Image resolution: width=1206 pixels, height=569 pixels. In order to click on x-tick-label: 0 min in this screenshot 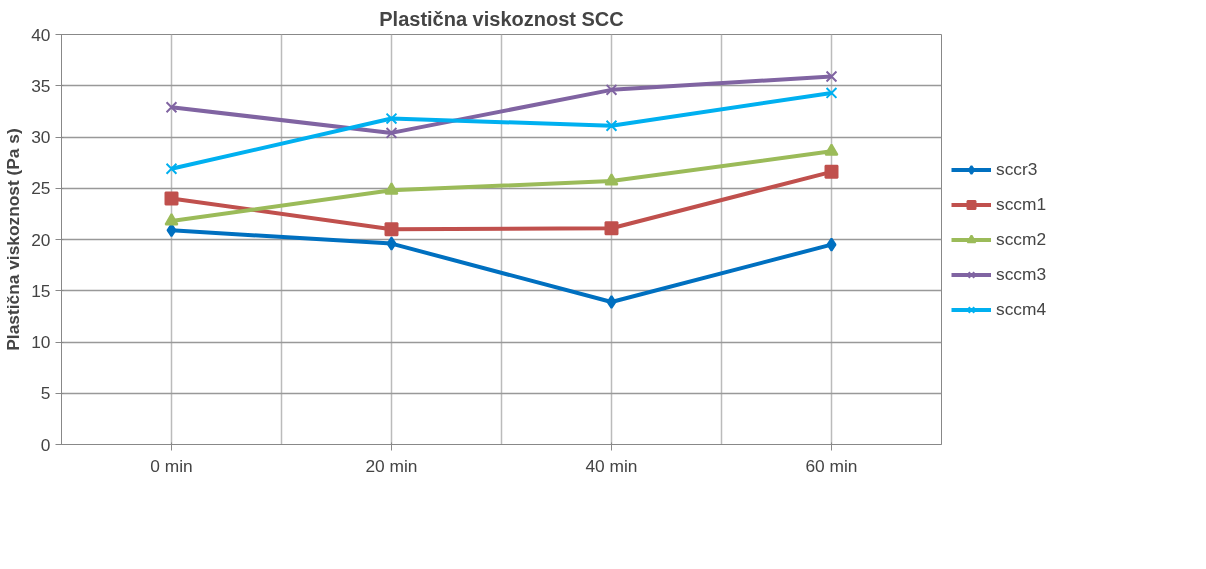, I will do `click(171, 465)`.